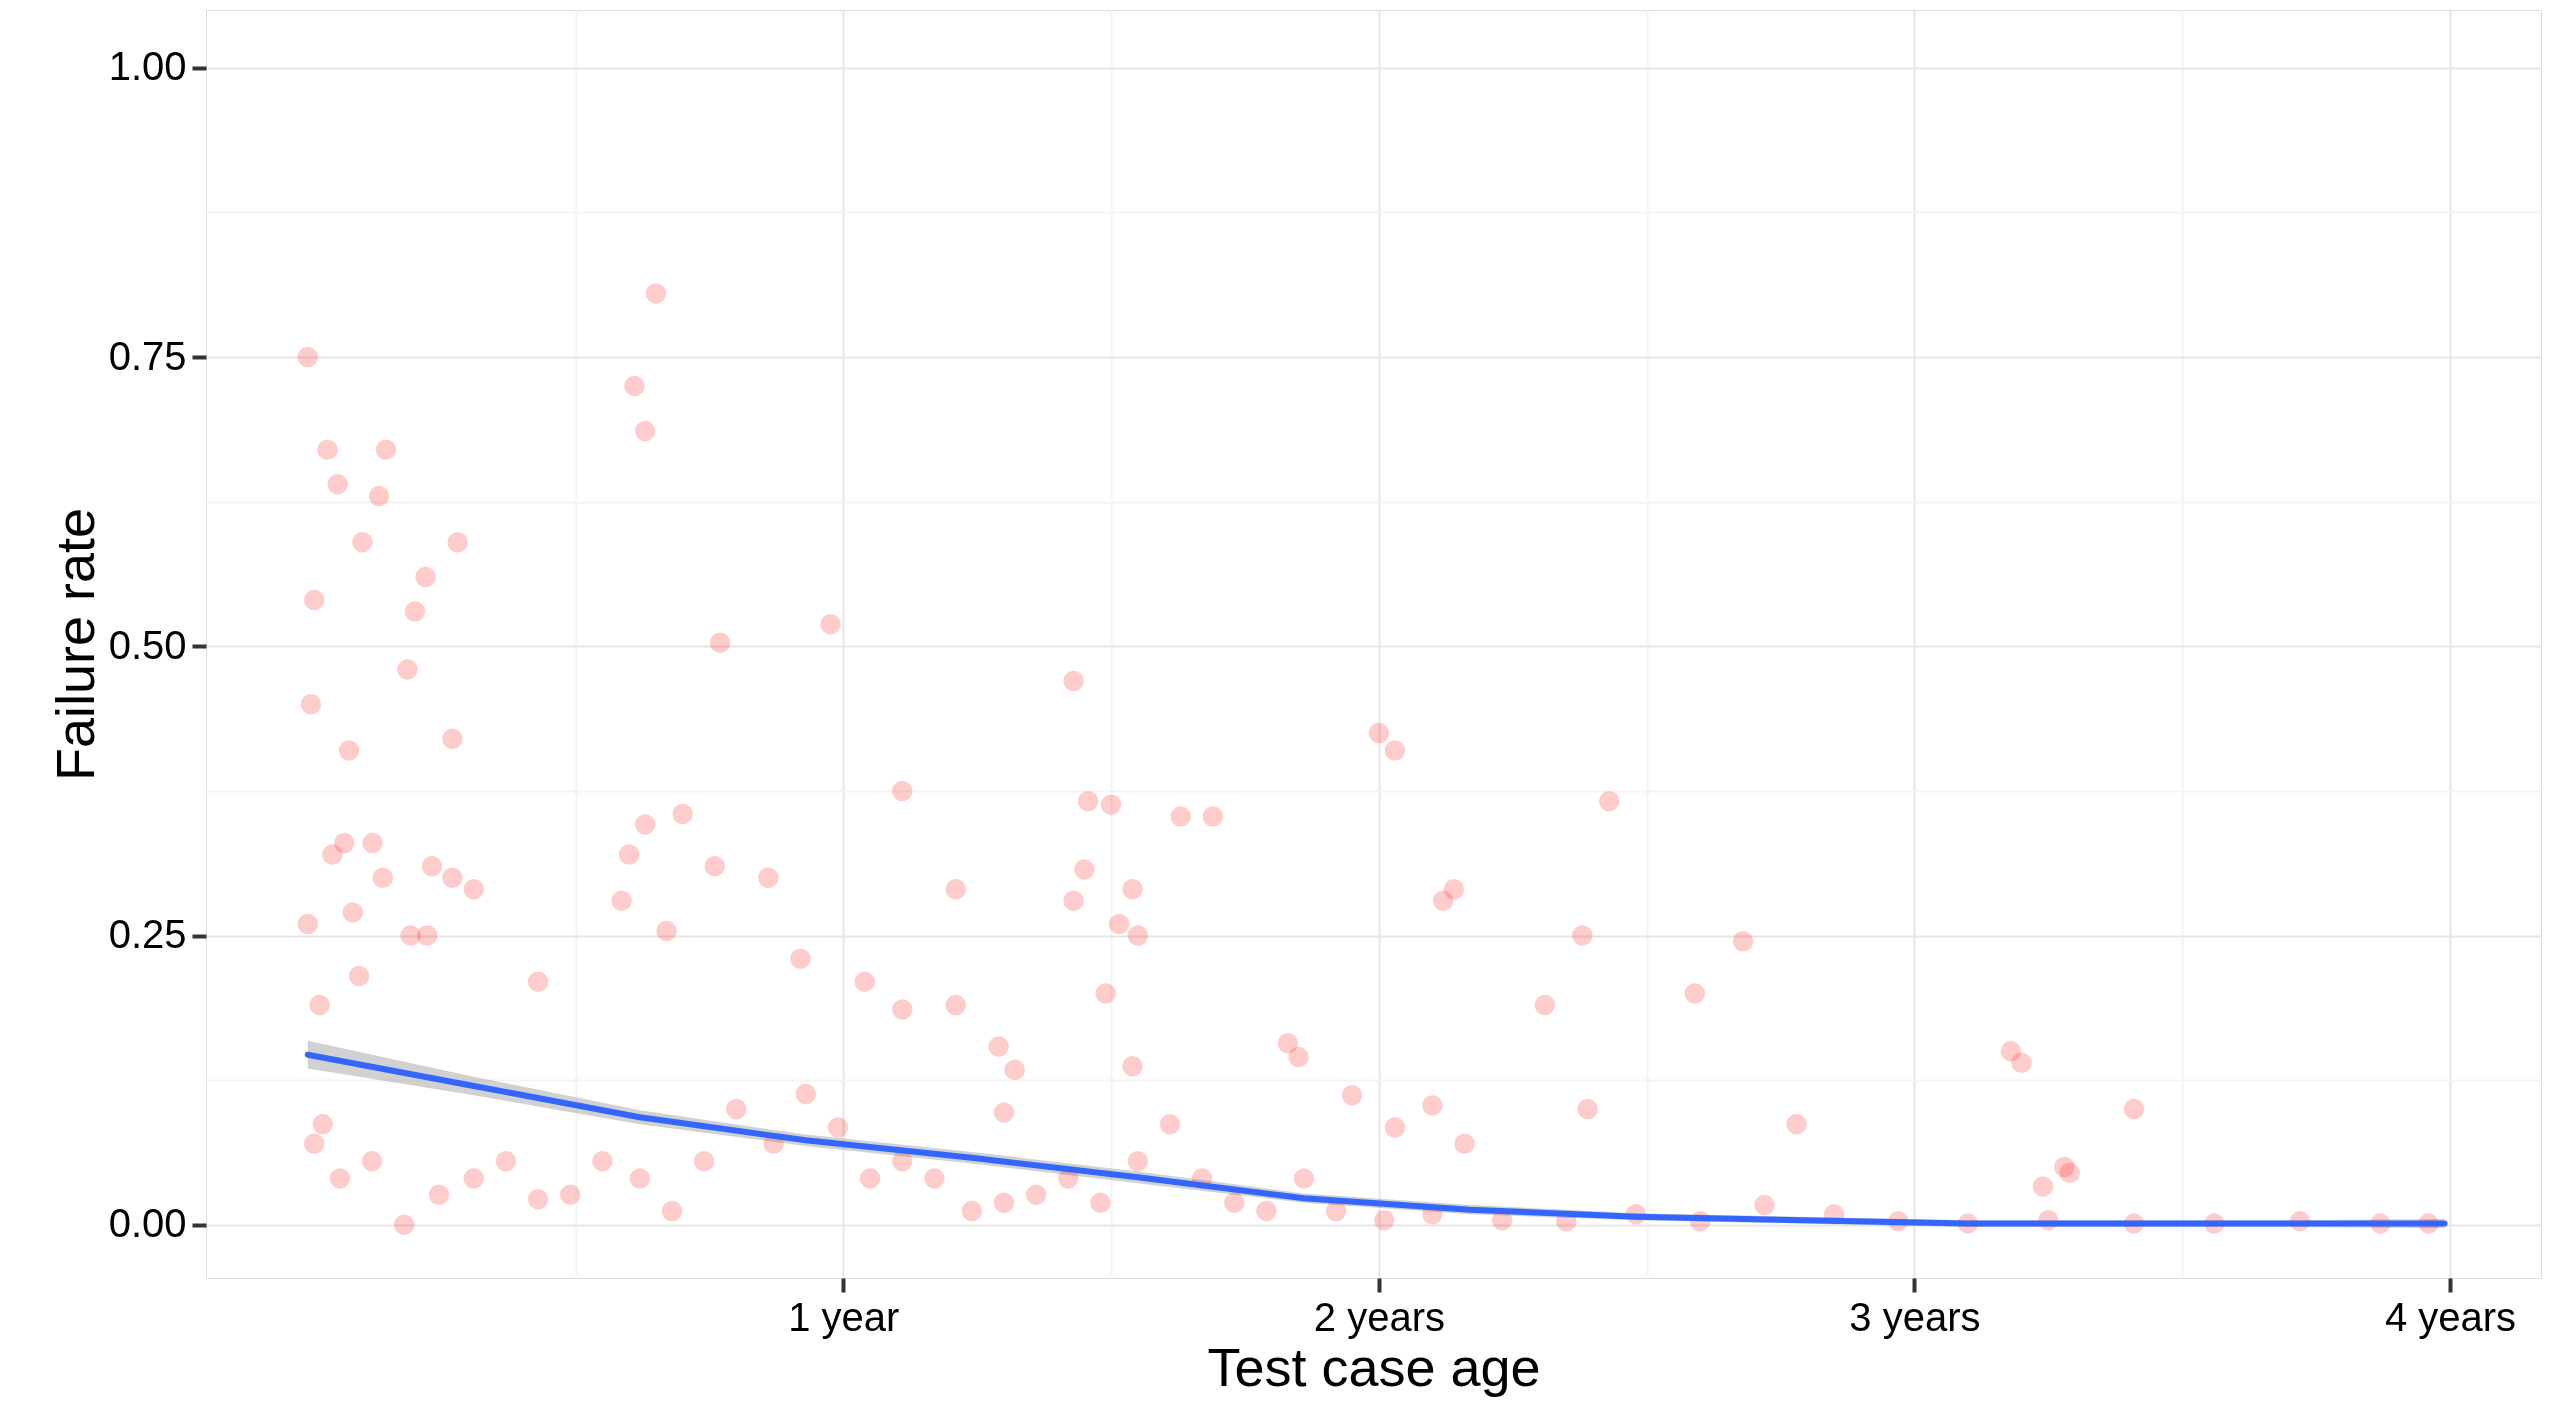 Image resolution: width=2561 pixels, height=1406 pixels. Describe the element at coordinates (147, 355) in the screenshot. I see `y-tick-label: 0.75` at that location.